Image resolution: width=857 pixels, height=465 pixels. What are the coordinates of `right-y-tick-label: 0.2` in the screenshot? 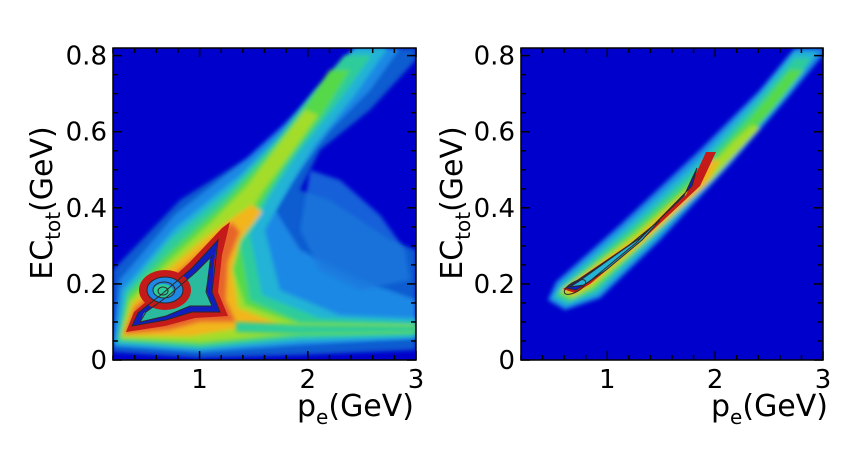 It's located at (494, 285).